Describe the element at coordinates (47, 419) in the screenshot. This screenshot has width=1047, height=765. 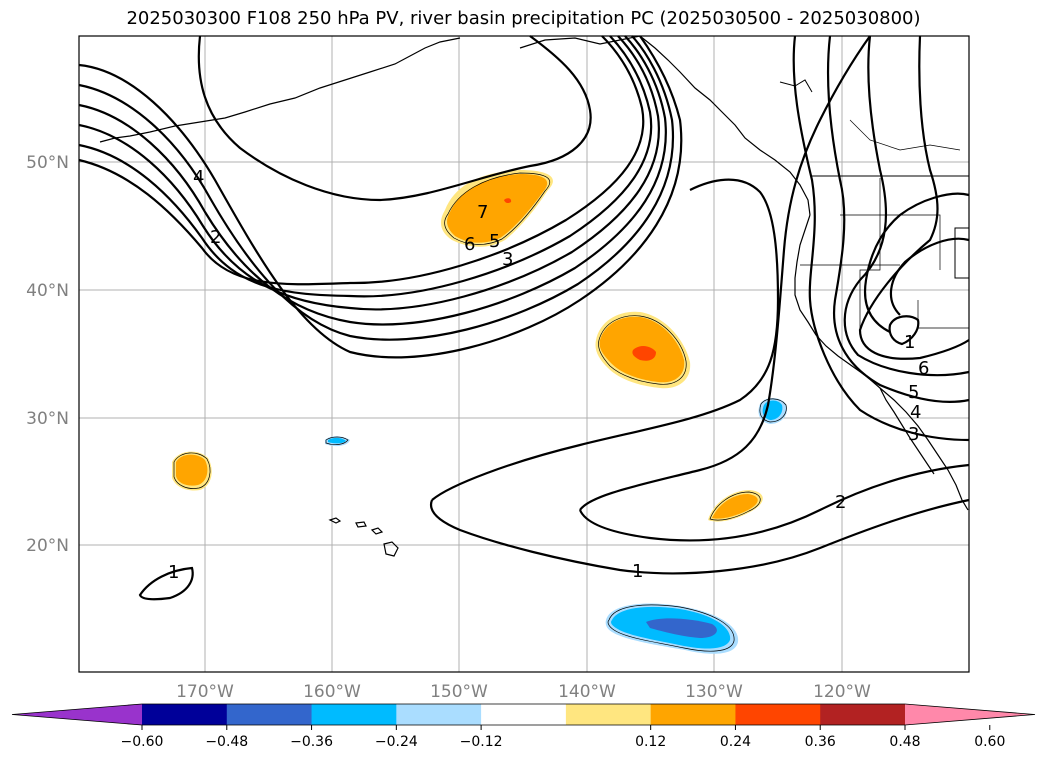
I see `lat-label: 30°N` at that location.